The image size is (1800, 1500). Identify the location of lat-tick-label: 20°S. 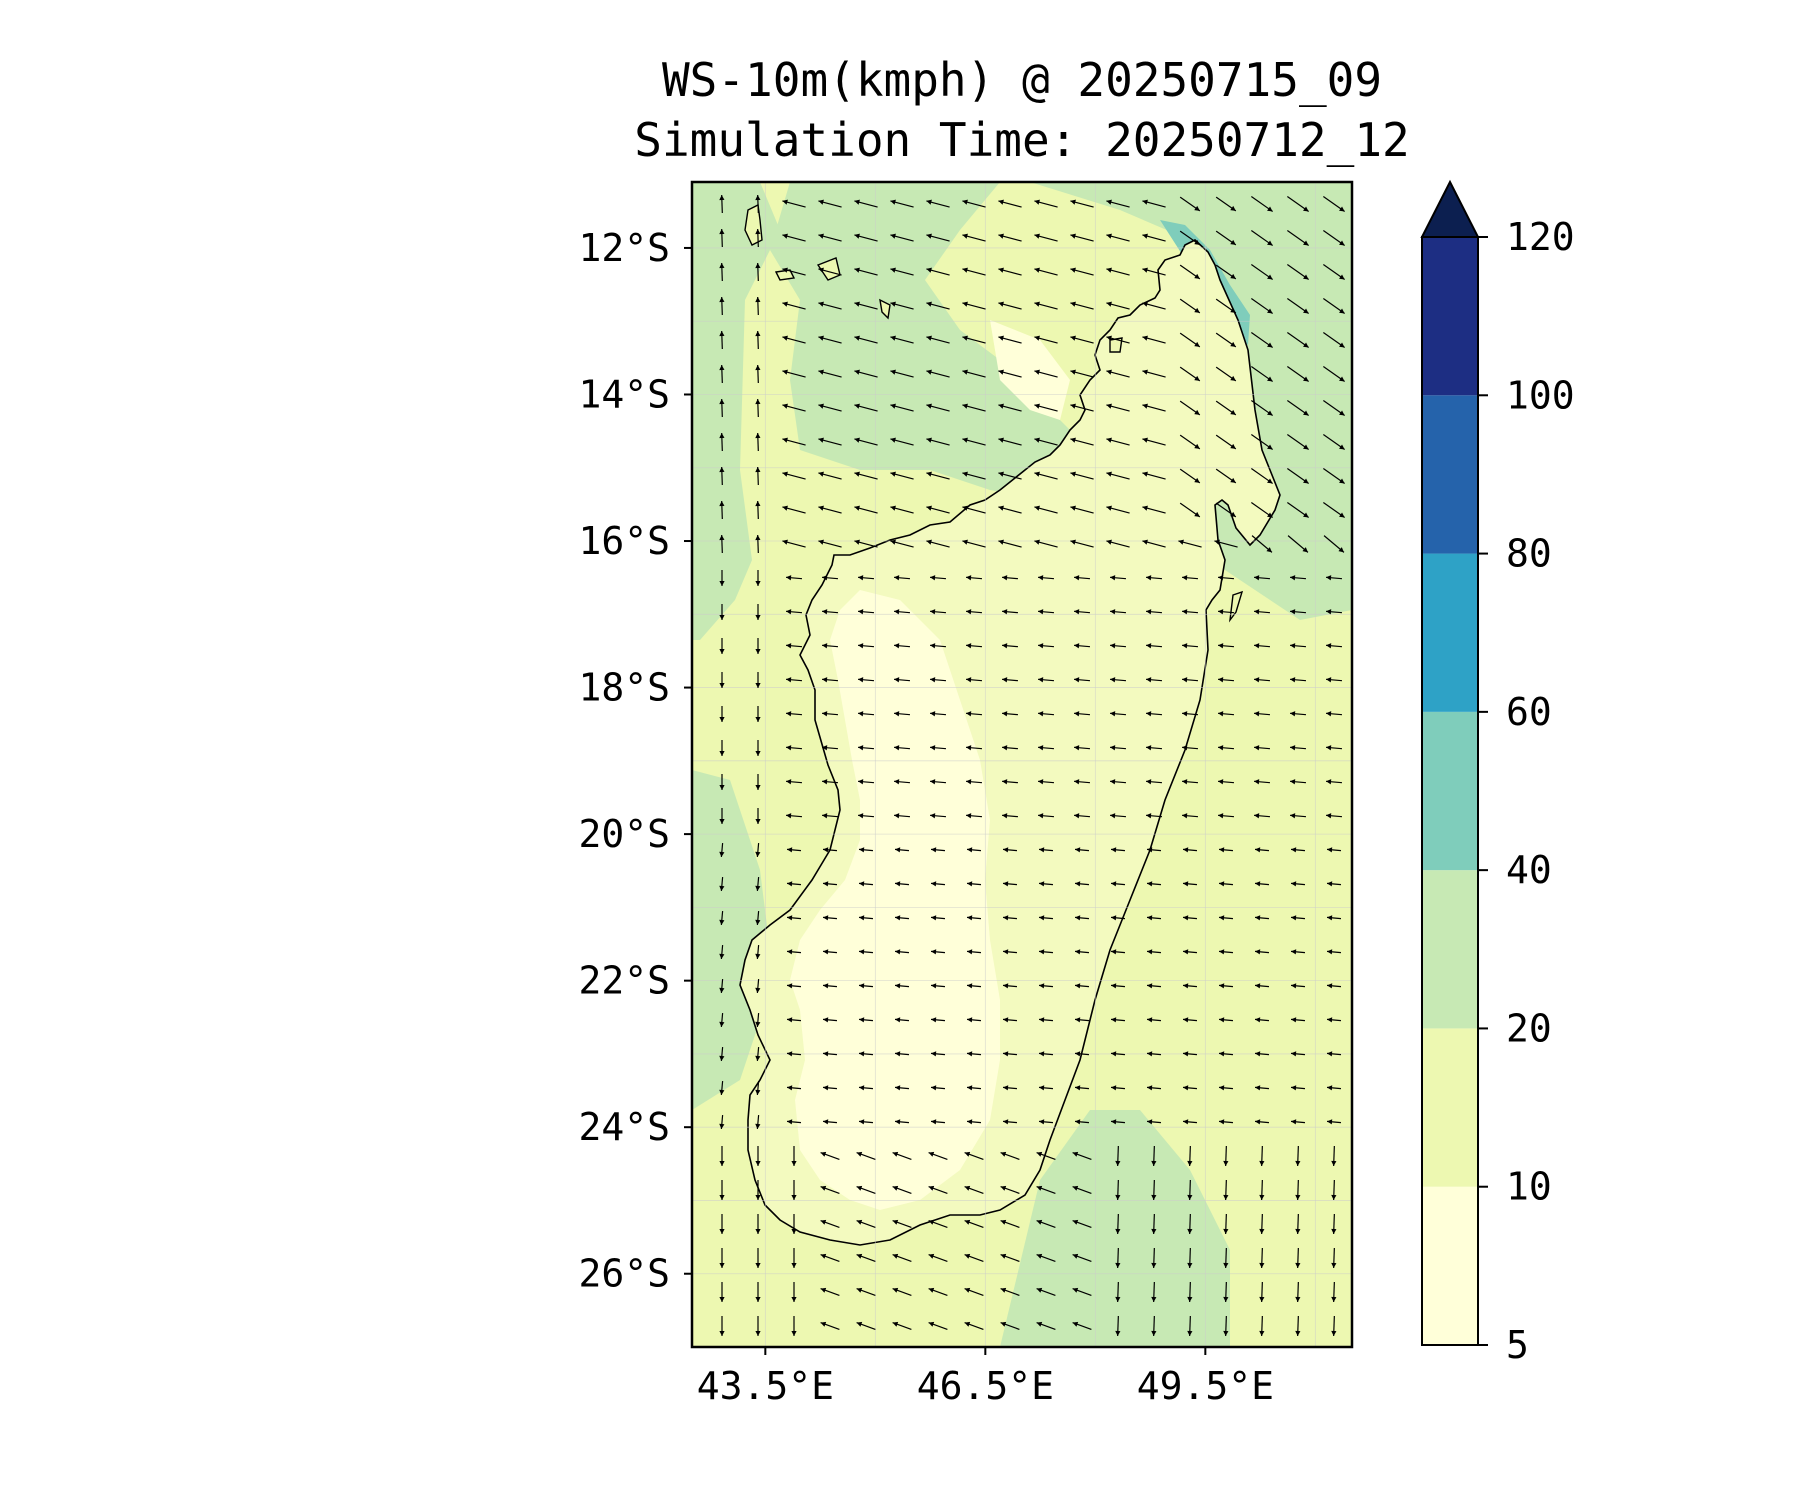
(624, 834).